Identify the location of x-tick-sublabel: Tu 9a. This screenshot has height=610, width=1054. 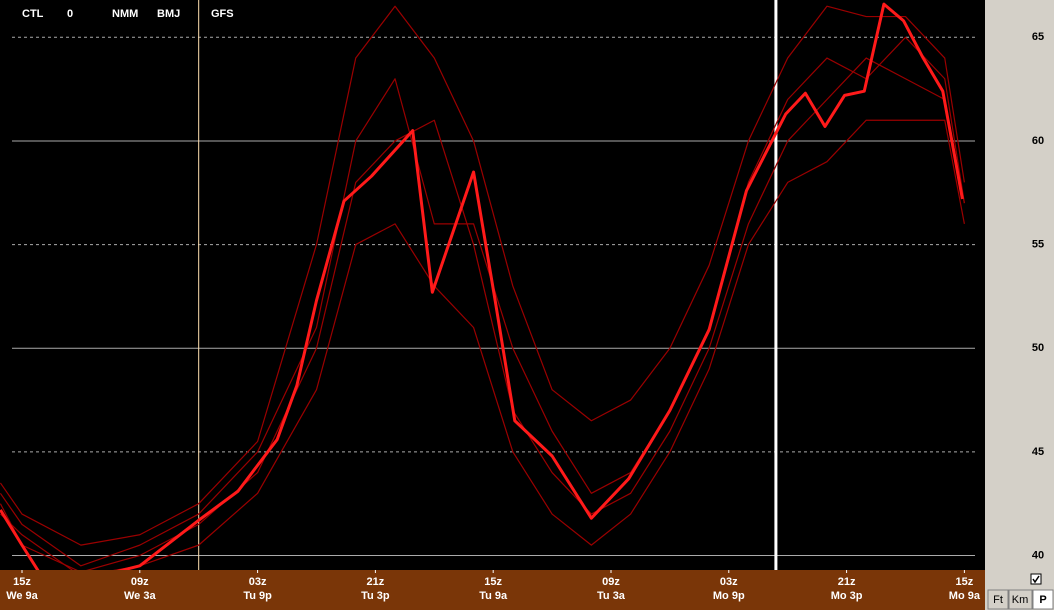
(493, 596).